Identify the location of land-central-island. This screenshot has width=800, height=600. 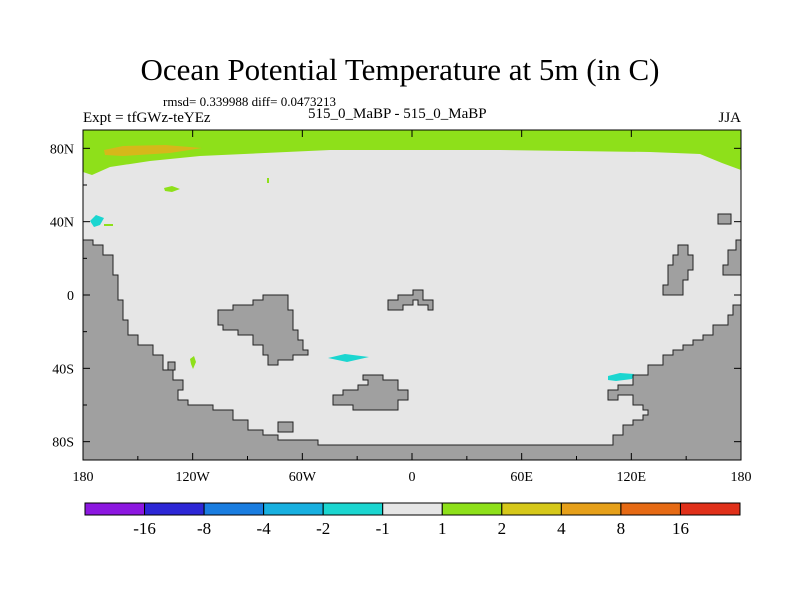
(410, 300).